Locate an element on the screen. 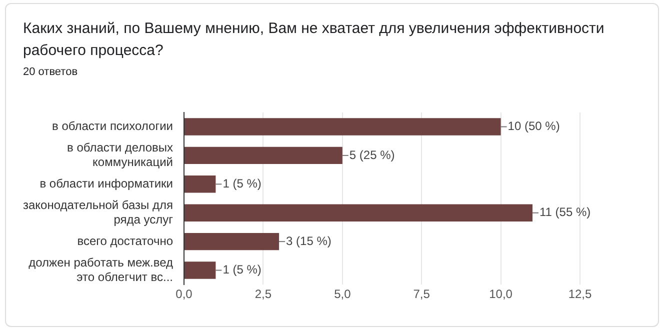  data-label: 3 (15 %) is located at coordinates (309, 241).